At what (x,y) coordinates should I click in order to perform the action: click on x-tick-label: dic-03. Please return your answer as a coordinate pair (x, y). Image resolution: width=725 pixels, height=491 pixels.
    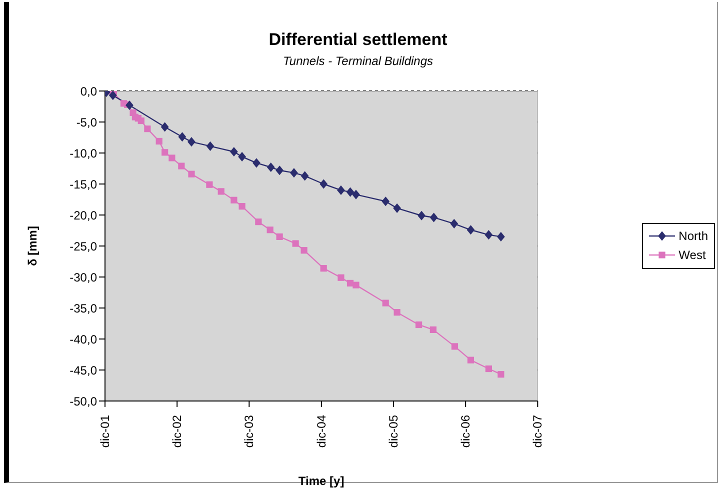
    Looking at the image, I should click on (249, 431).